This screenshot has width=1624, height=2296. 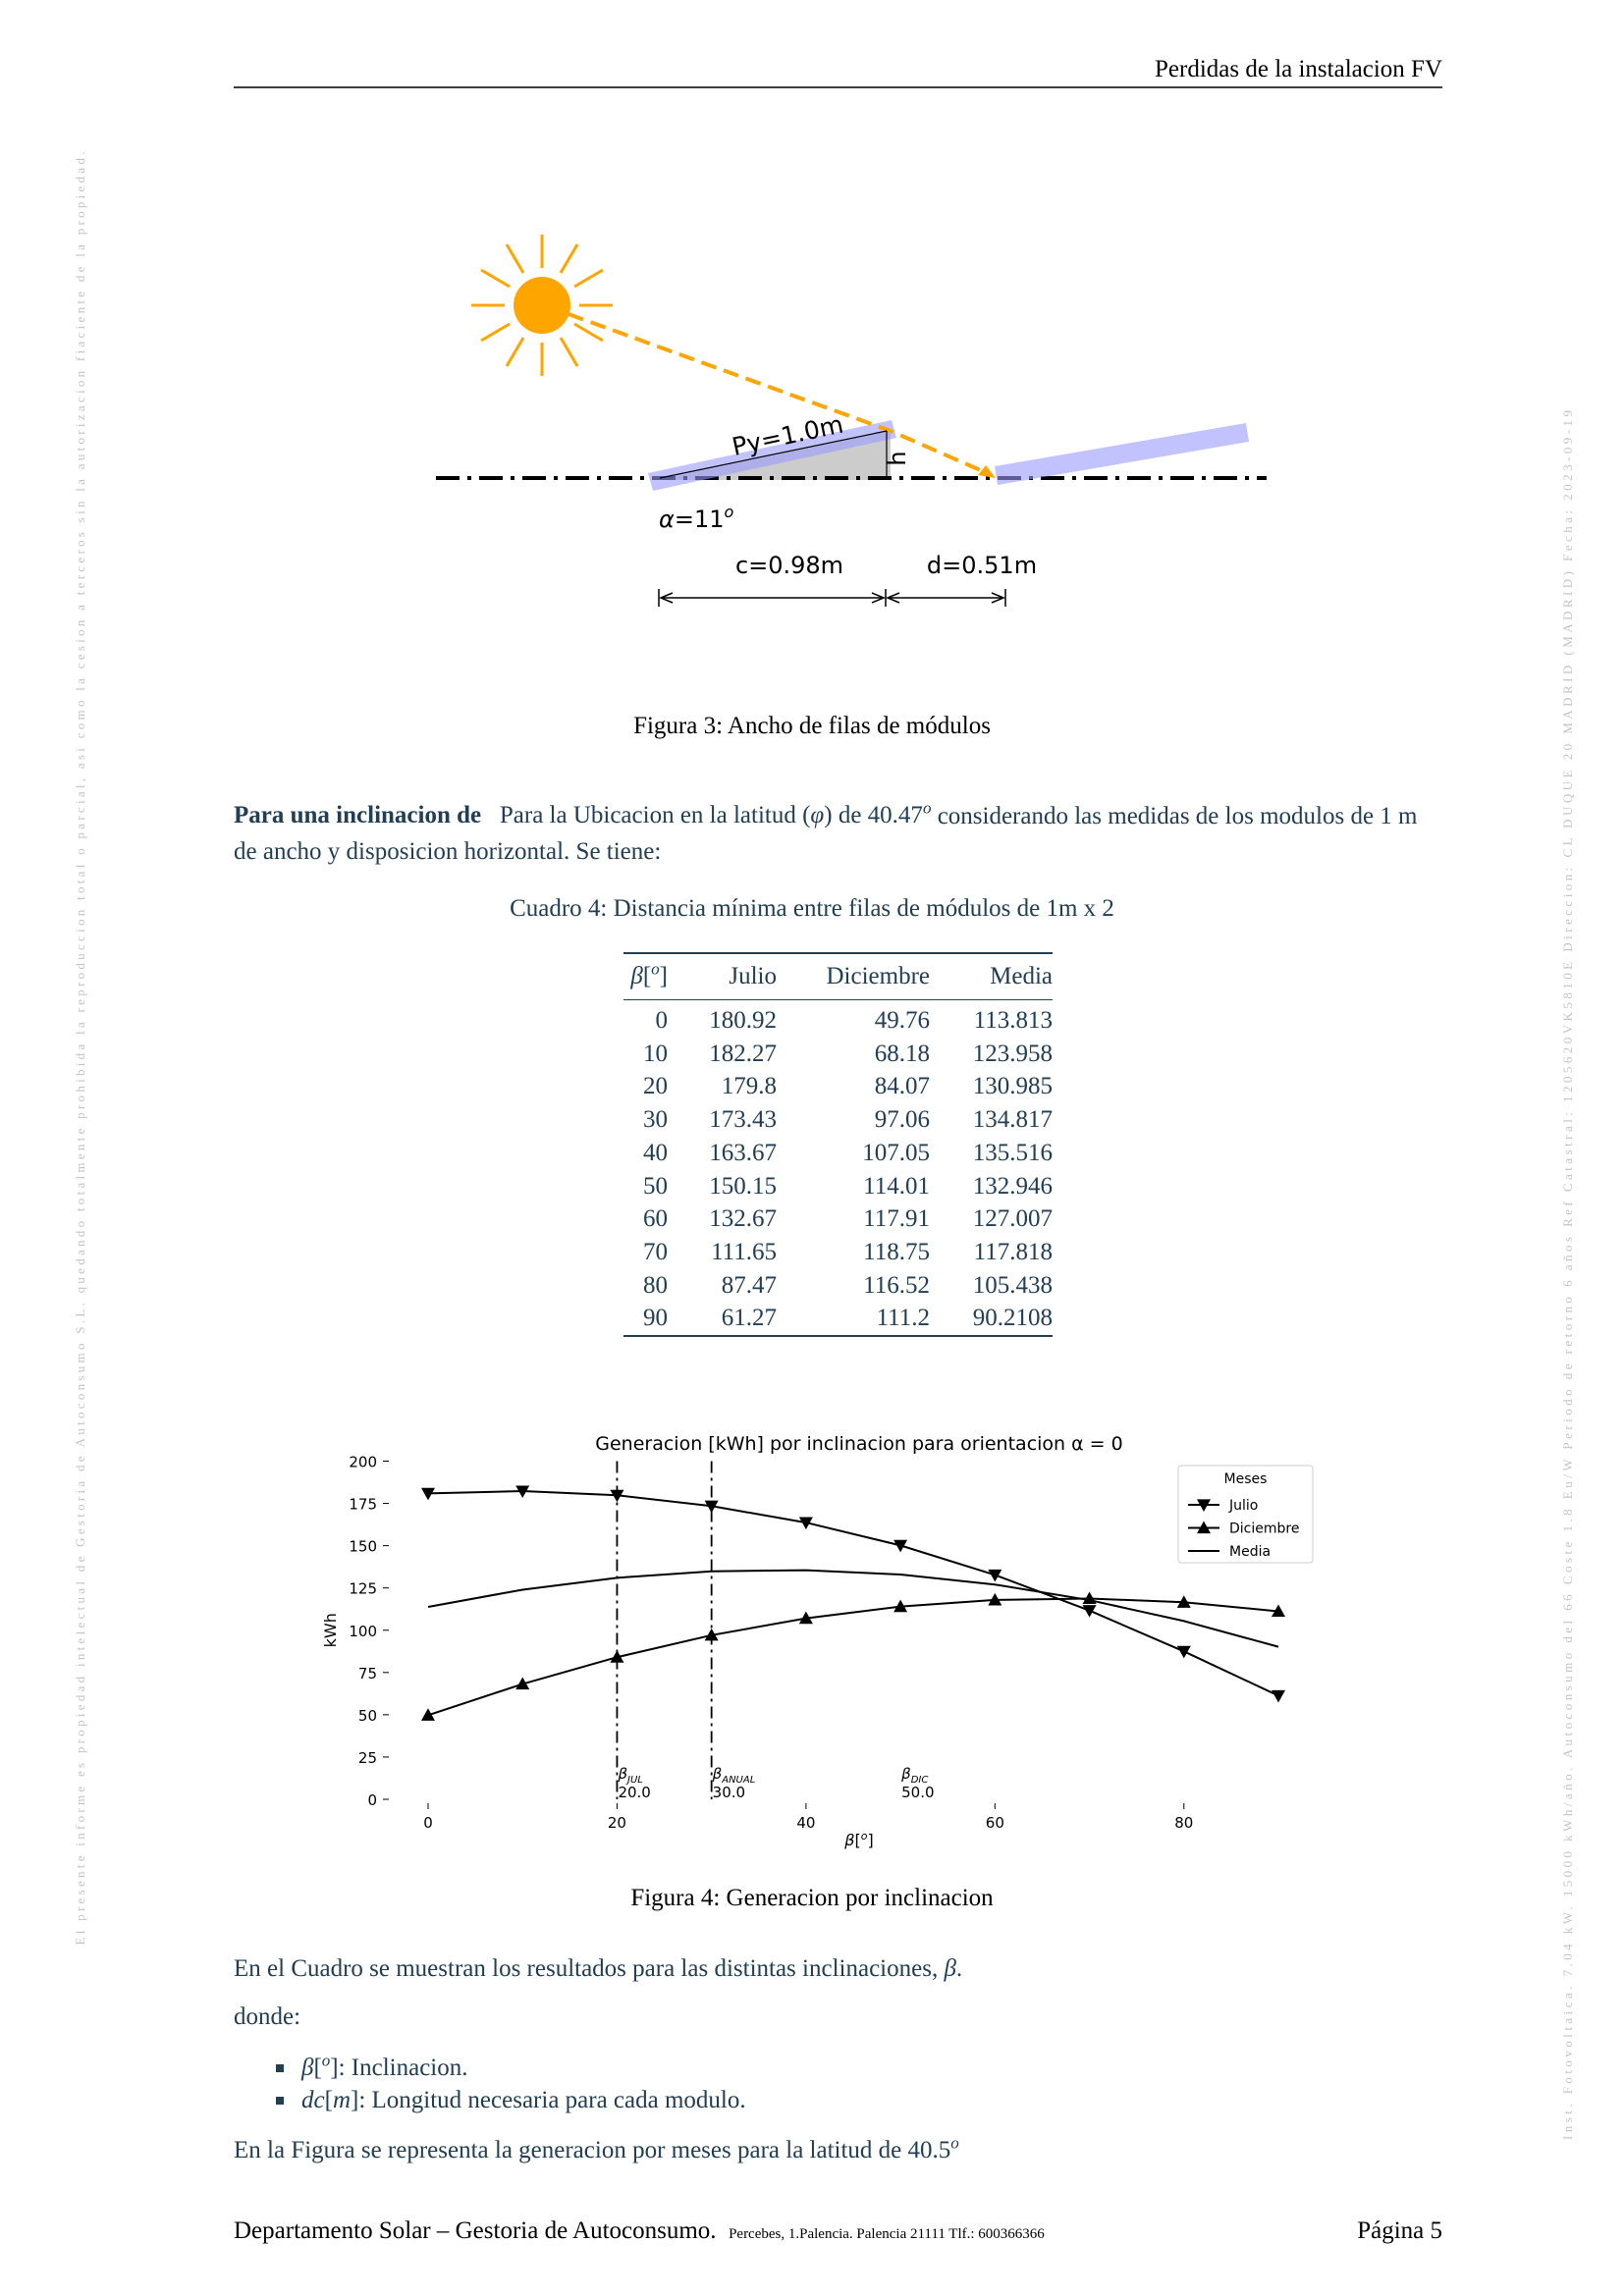 I want to click on table-cell: 135.516, so click(x=1012, y=1152).